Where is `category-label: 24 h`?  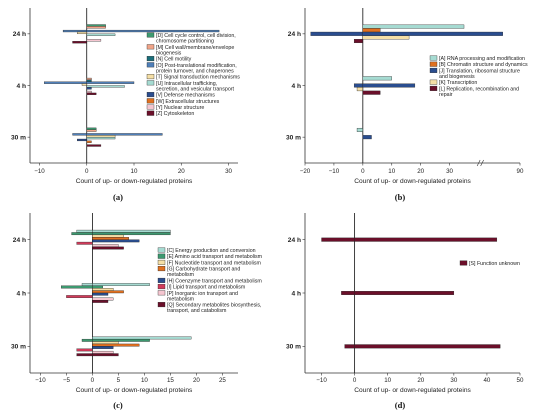
category-label: 24 h is located at coordinates (19, 34).